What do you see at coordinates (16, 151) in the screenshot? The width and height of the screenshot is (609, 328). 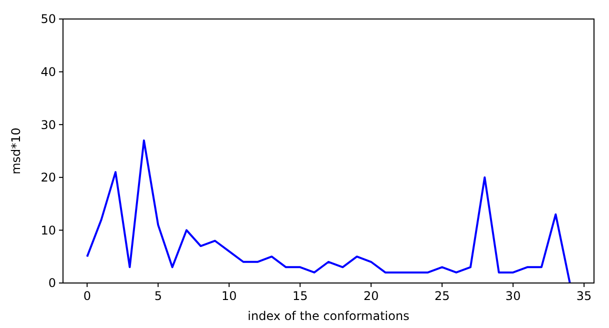 I see `y-axis-title: msd*10` at bounding box center [16, 151].